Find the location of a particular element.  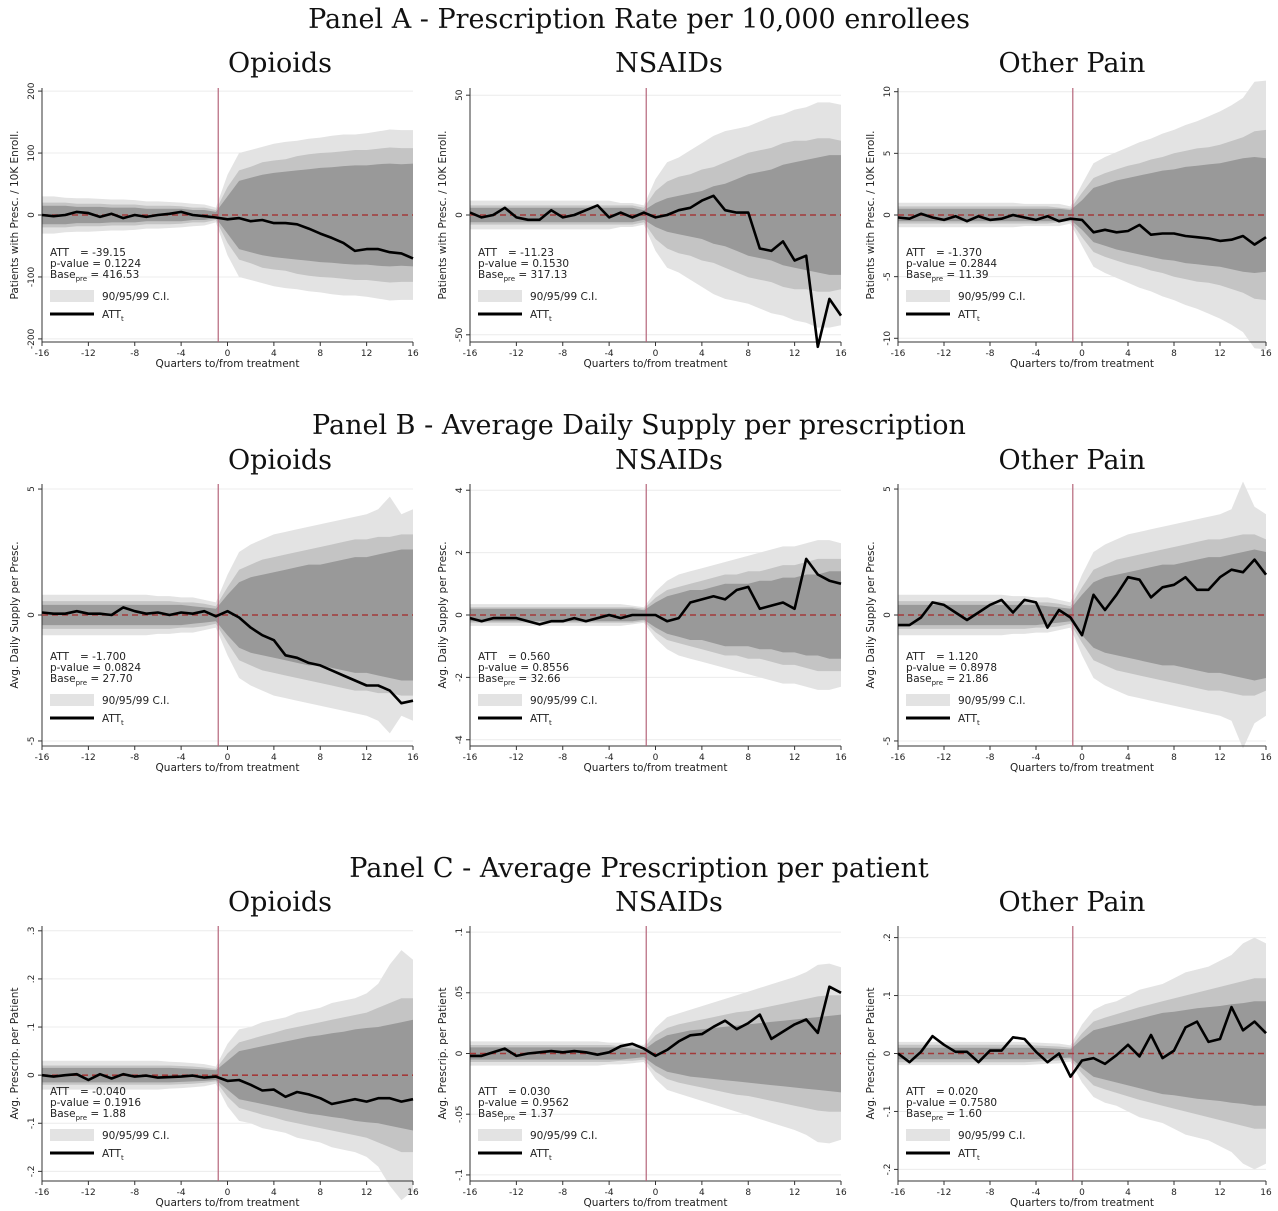

y-axis-label: Patients with Presc. / 10K Enroll. is located at coordinates (443, 214).